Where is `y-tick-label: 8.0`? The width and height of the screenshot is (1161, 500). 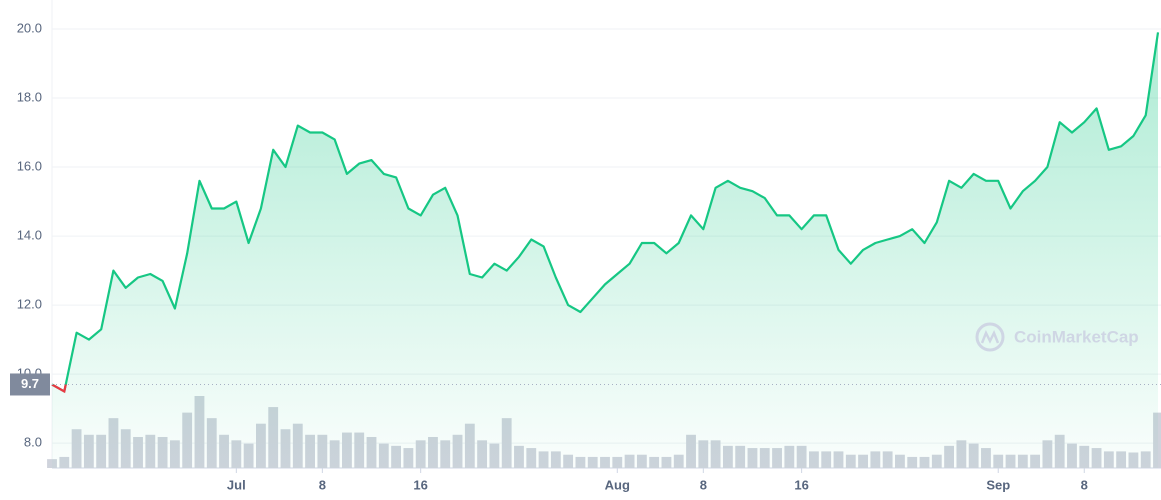
y-tick-label: 8.0 is located at coordinates (33, 442).